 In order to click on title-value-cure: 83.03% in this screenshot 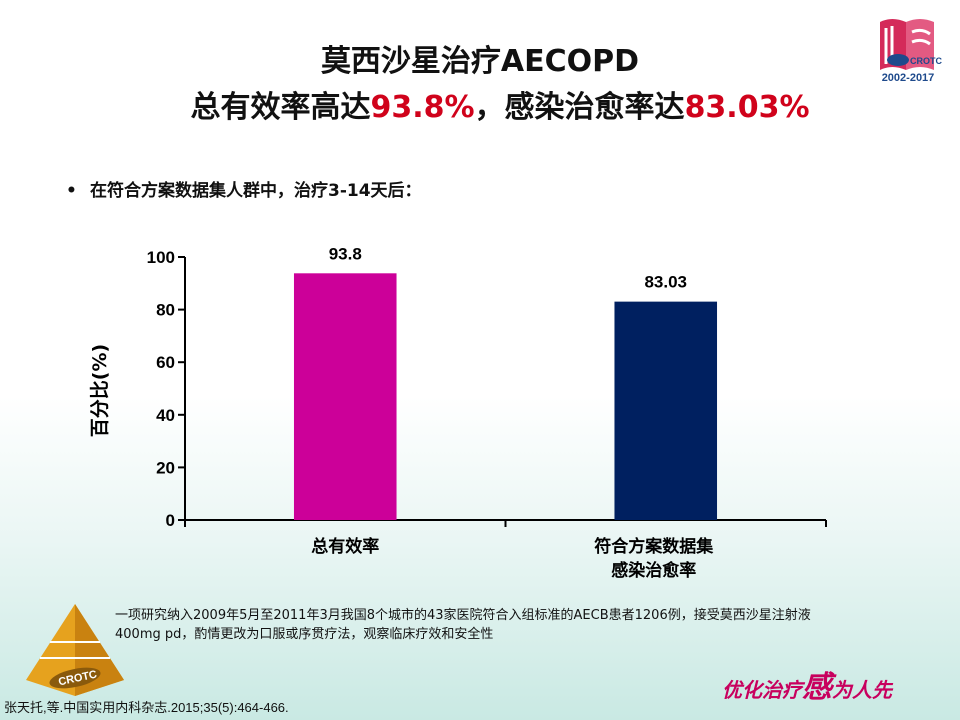, I will do `click(747, 107)`.